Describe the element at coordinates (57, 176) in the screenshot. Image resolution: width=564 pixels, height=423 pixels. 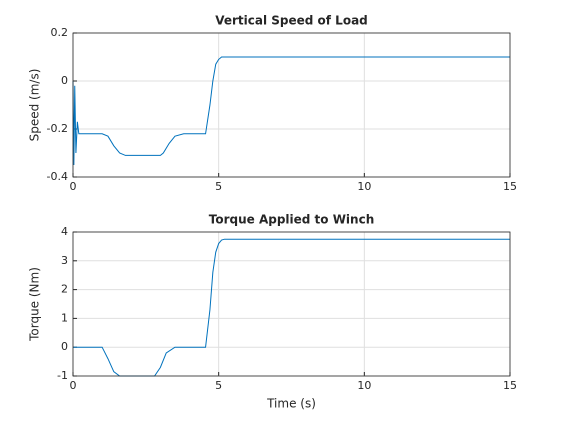
I see `y-tick-label: -0.4` at that location.